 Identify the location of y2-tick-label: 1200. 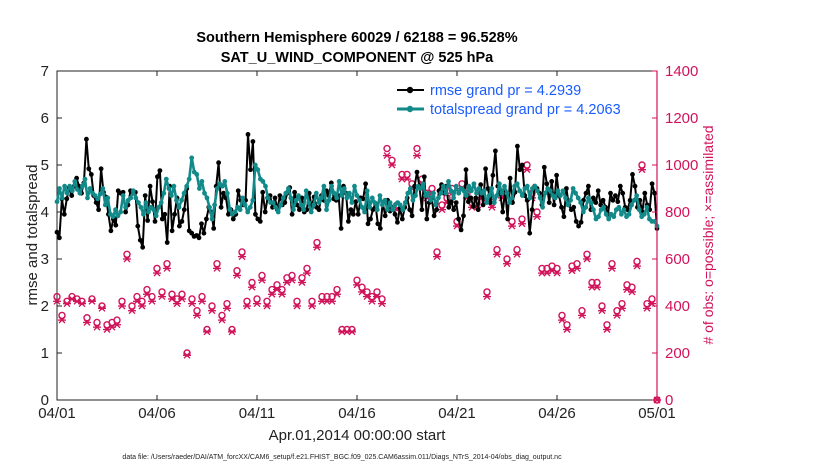
(681, 118).